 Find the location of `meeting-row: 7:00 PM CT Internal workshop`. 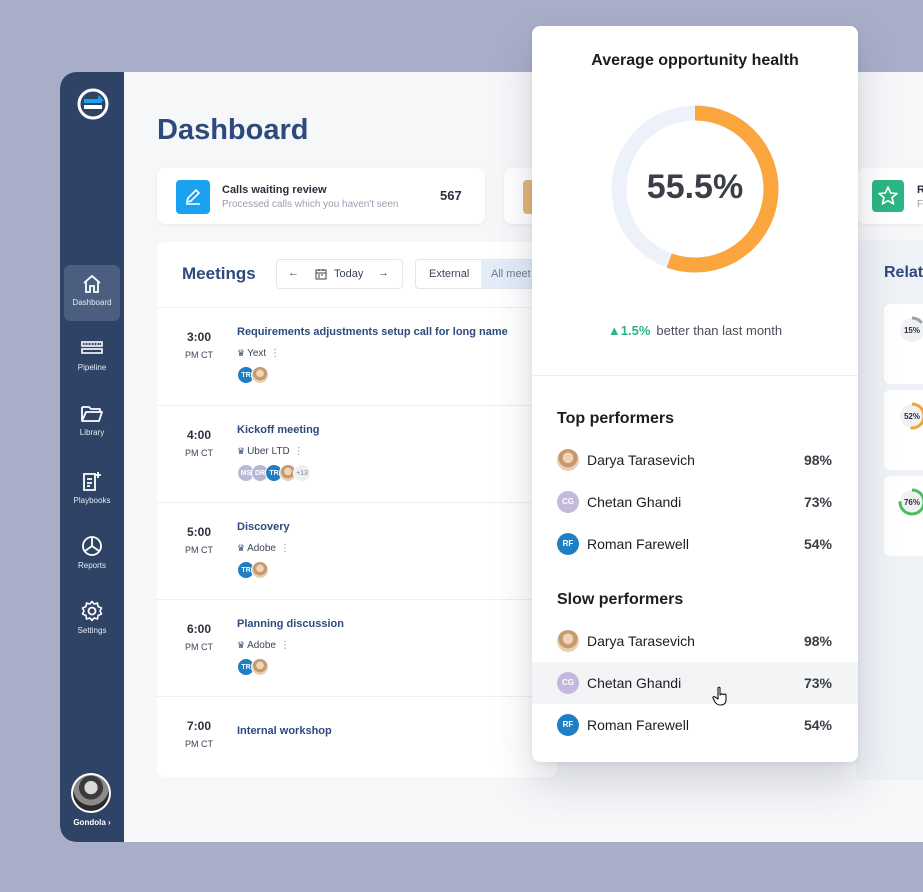

meeting-row: 7:00 PM CT Internal workshop is located at coordinates (357, 737).